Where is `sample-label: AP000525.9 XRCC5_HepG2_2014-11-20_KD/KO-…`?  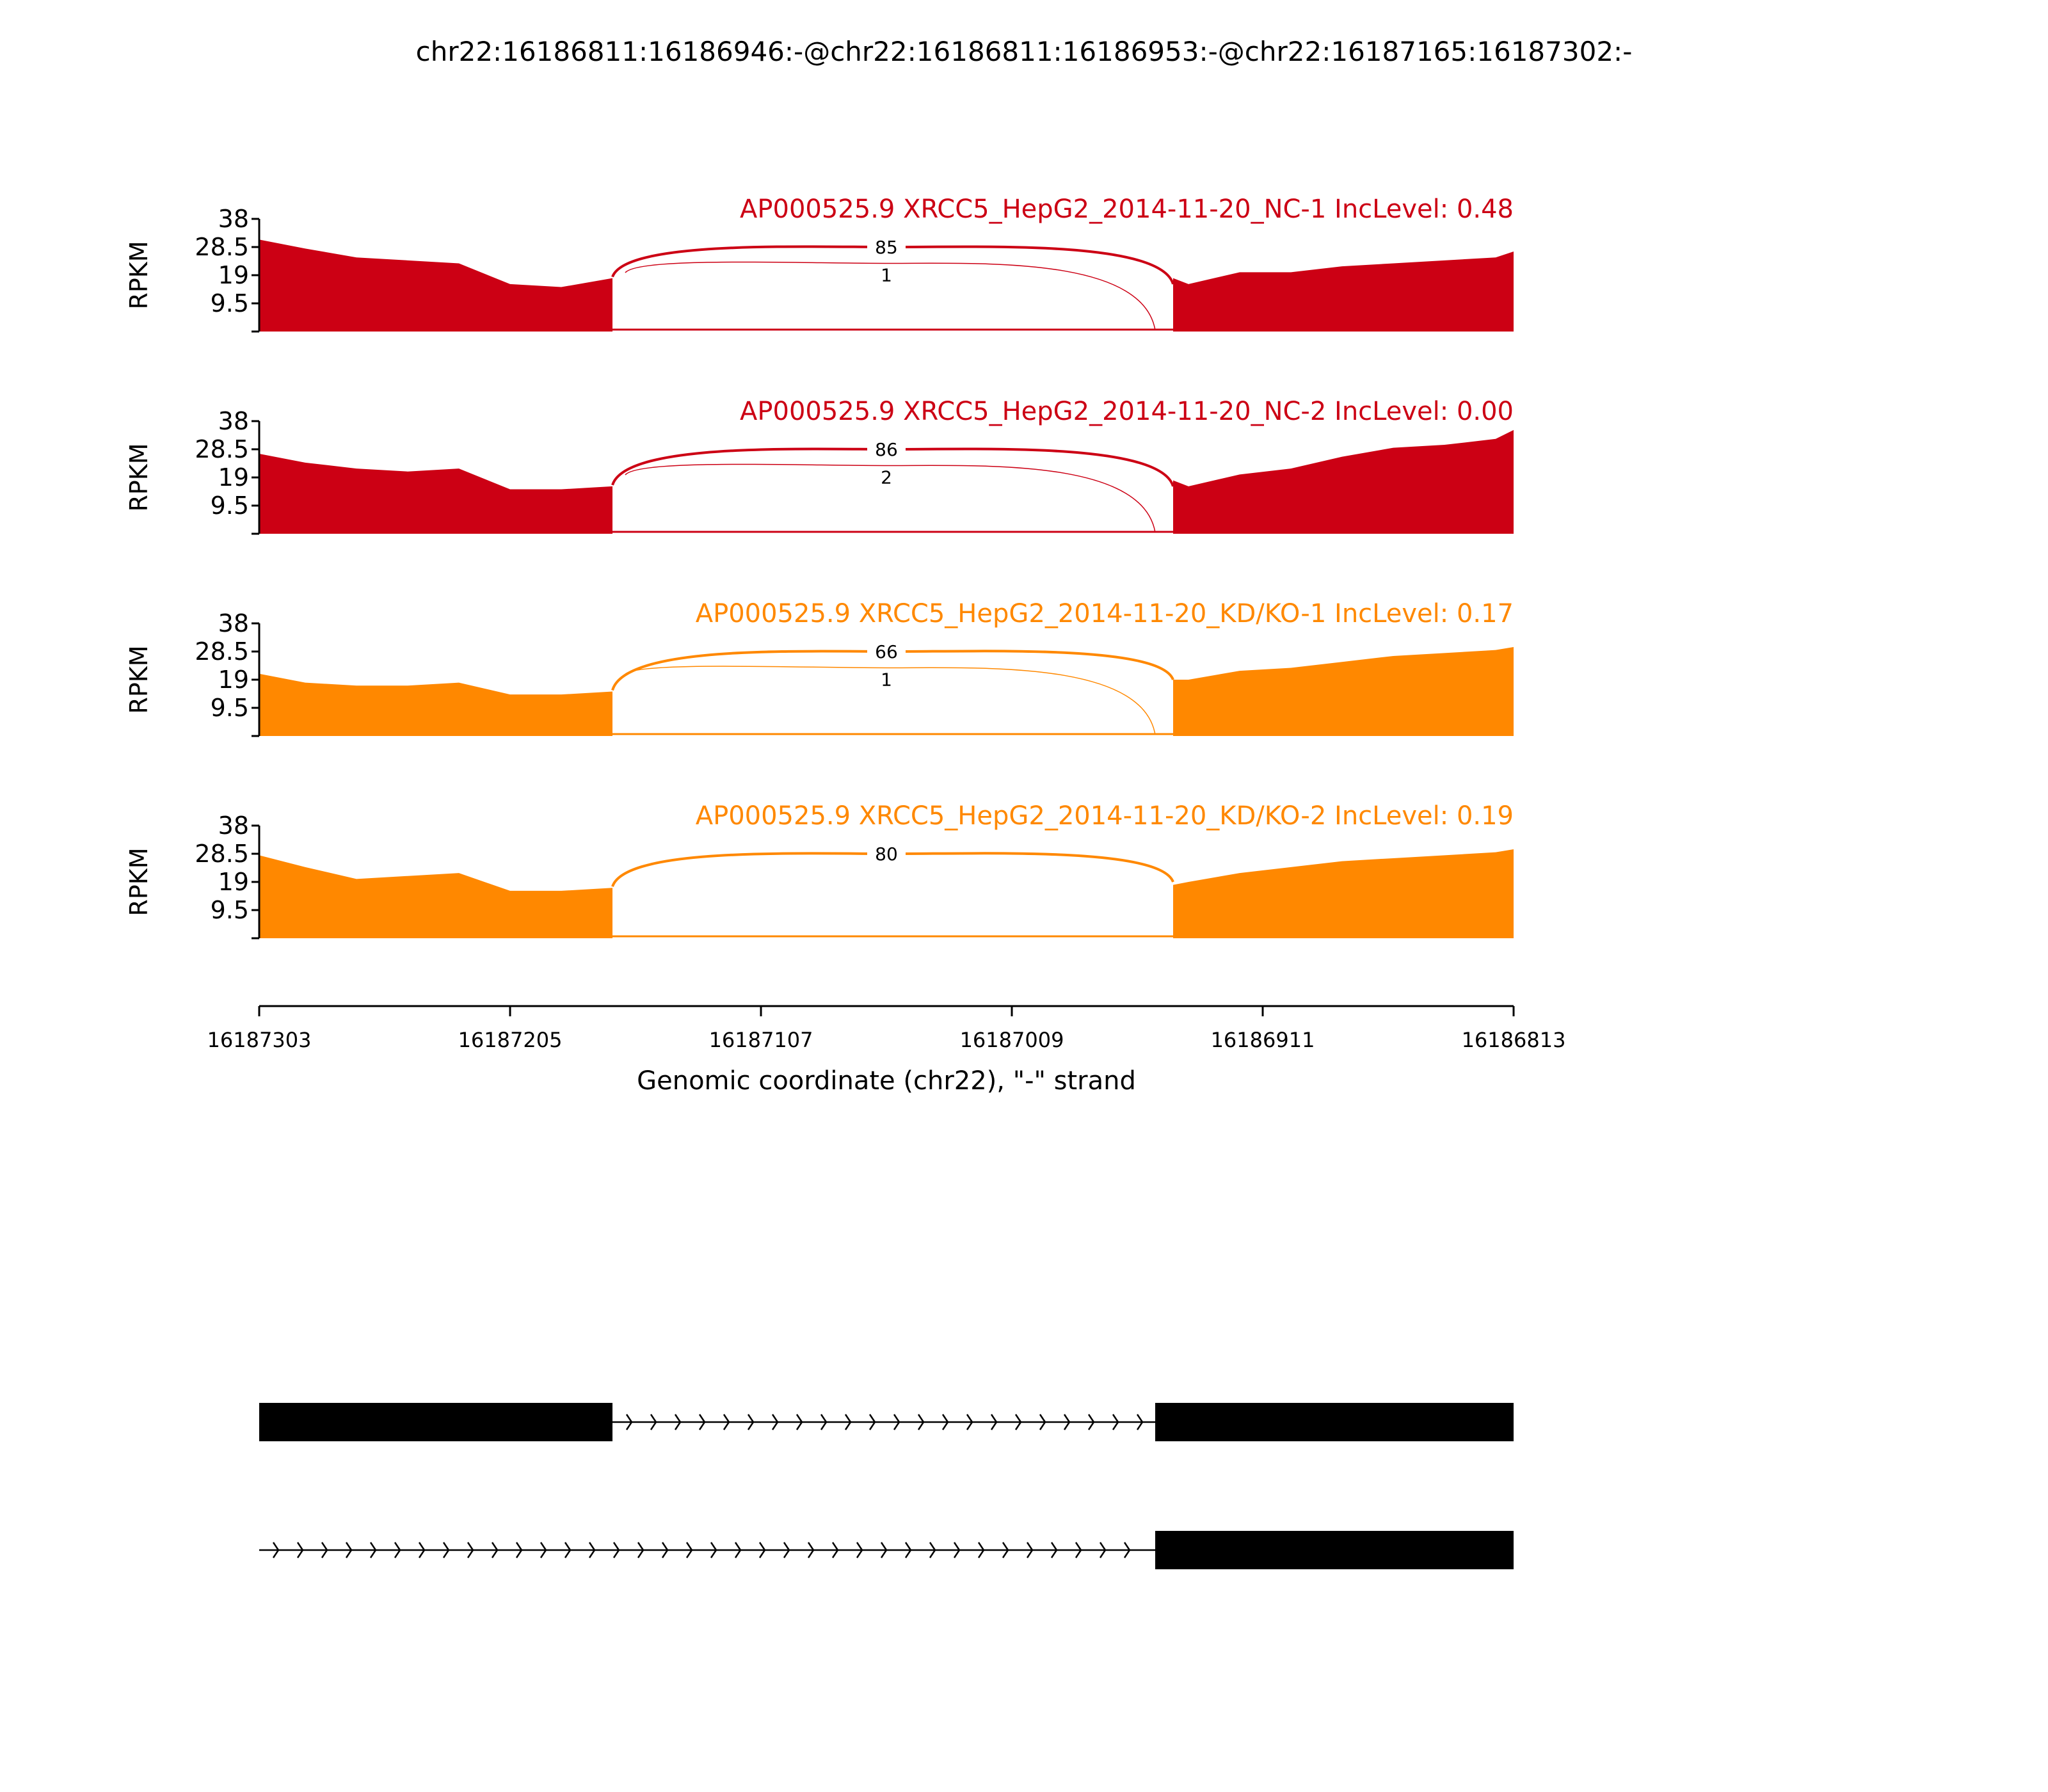 sample-label: AP000525.9 XRCC5_HepG2_2014-11-20_KD/KO-… is located at coordinates (1105, 816).